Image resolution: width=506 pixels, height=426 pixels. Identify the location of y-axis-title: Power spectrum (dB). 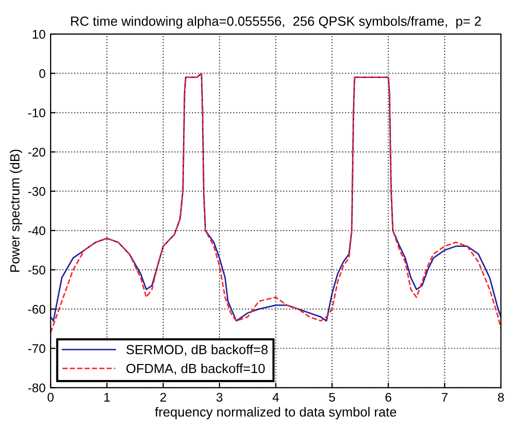
(16, 211).